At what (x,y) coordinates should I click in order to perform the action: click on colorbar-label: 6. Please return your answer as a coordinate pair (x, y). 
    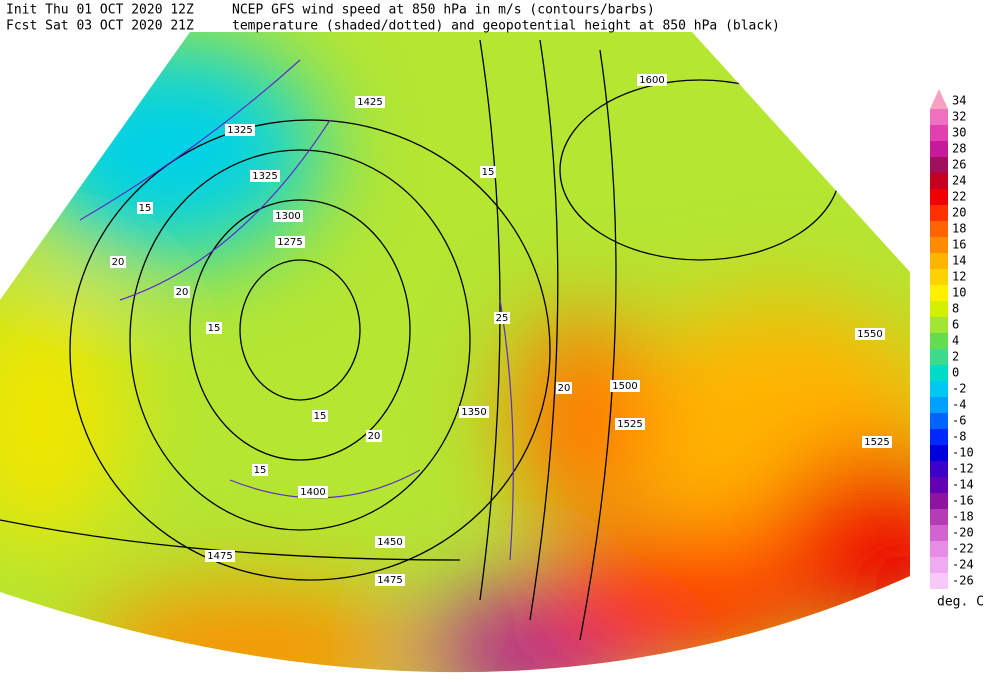
    Looking at the image, I should click on (955, 325).